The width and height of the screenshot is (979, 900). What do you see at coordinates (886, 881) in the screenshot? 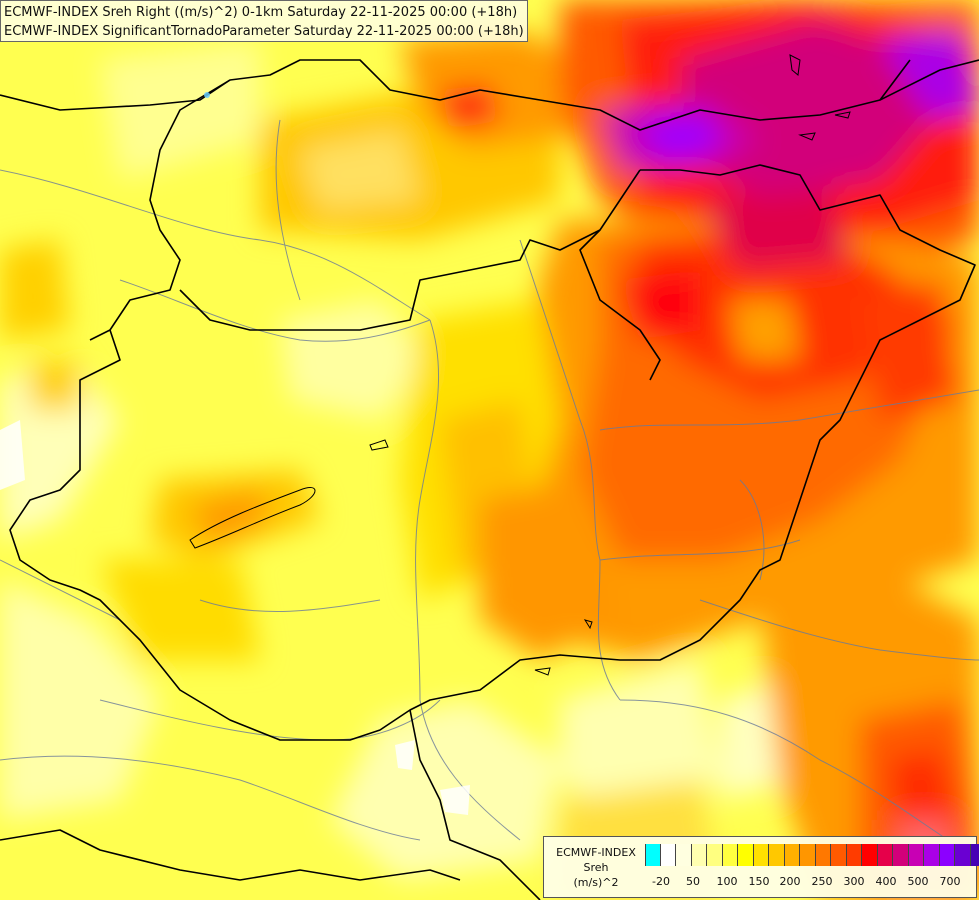
I see `legend-tick-label: 400` at bounding box center [886, 881].